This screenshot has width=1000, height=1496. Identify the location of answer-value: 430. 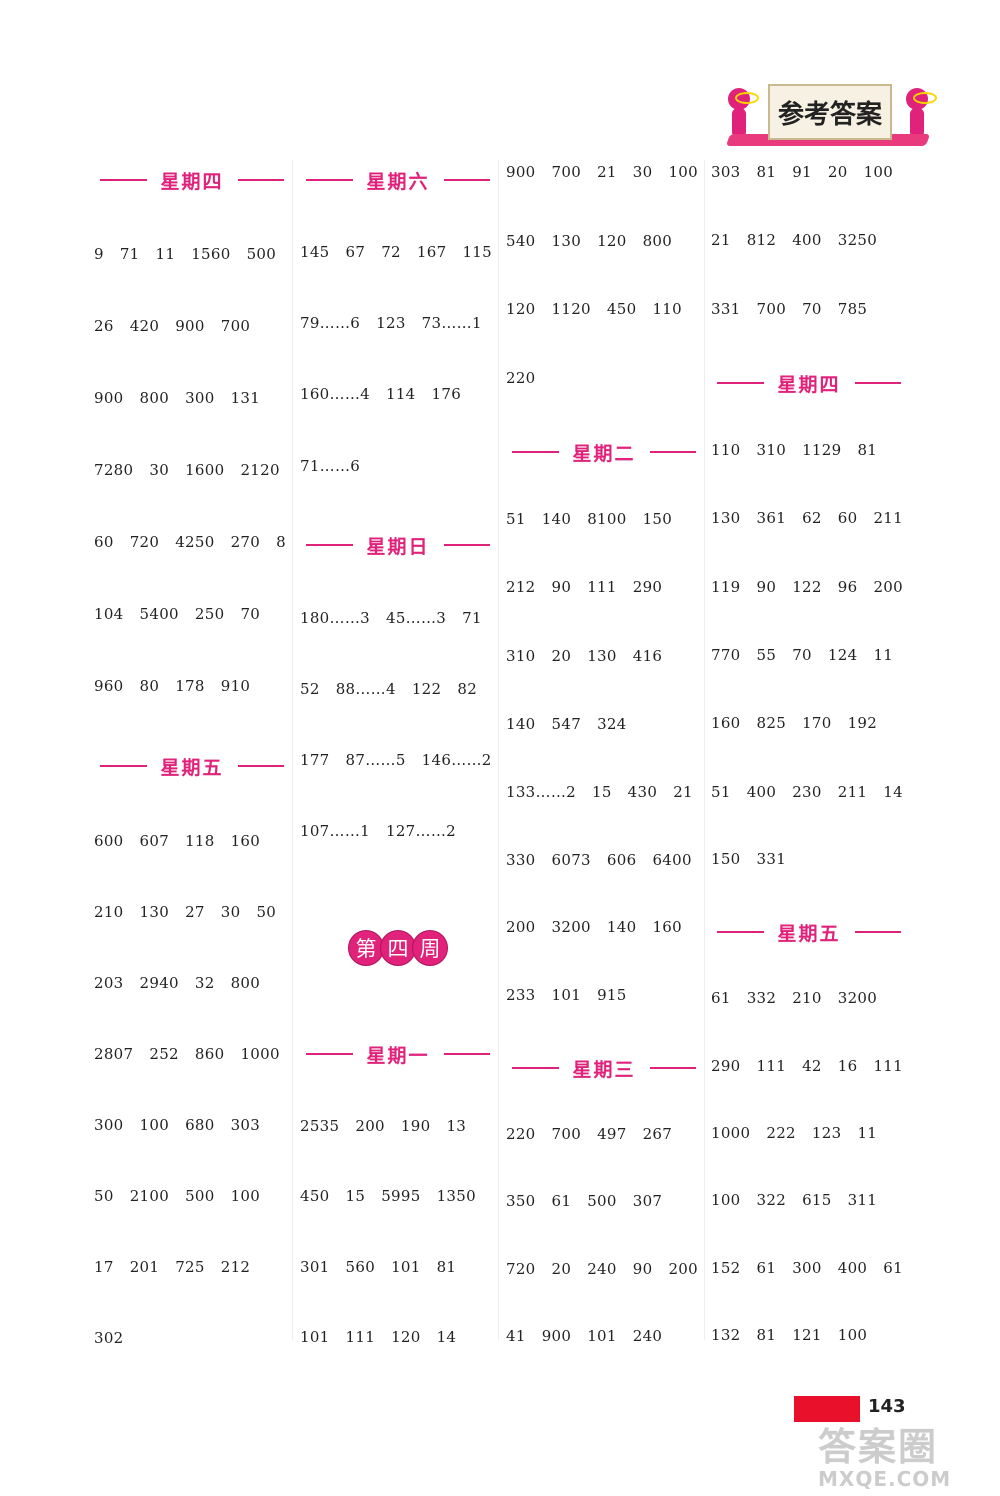
(642, 792).